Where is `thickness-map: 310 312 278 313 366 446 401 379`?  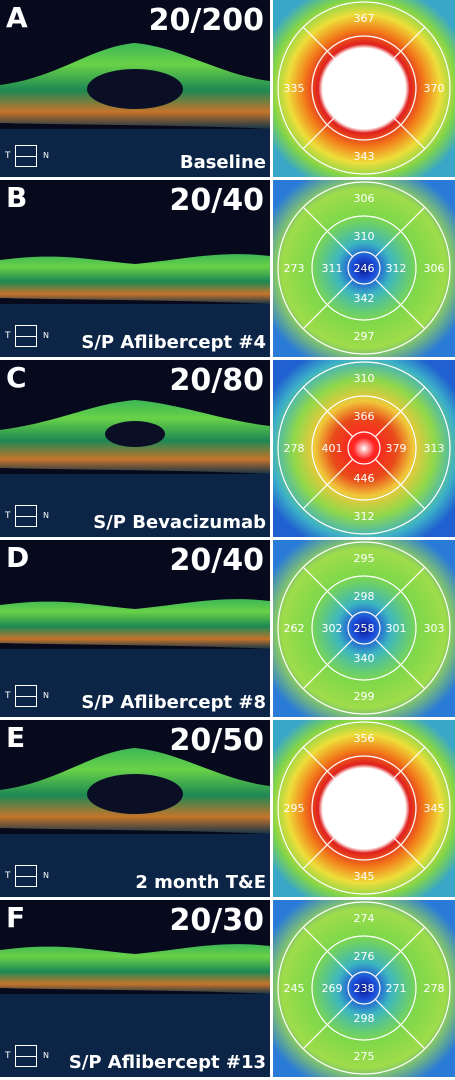
thickness-map: 310 312 278 313 366 446 401 379 is located at coordinates (364, 448).